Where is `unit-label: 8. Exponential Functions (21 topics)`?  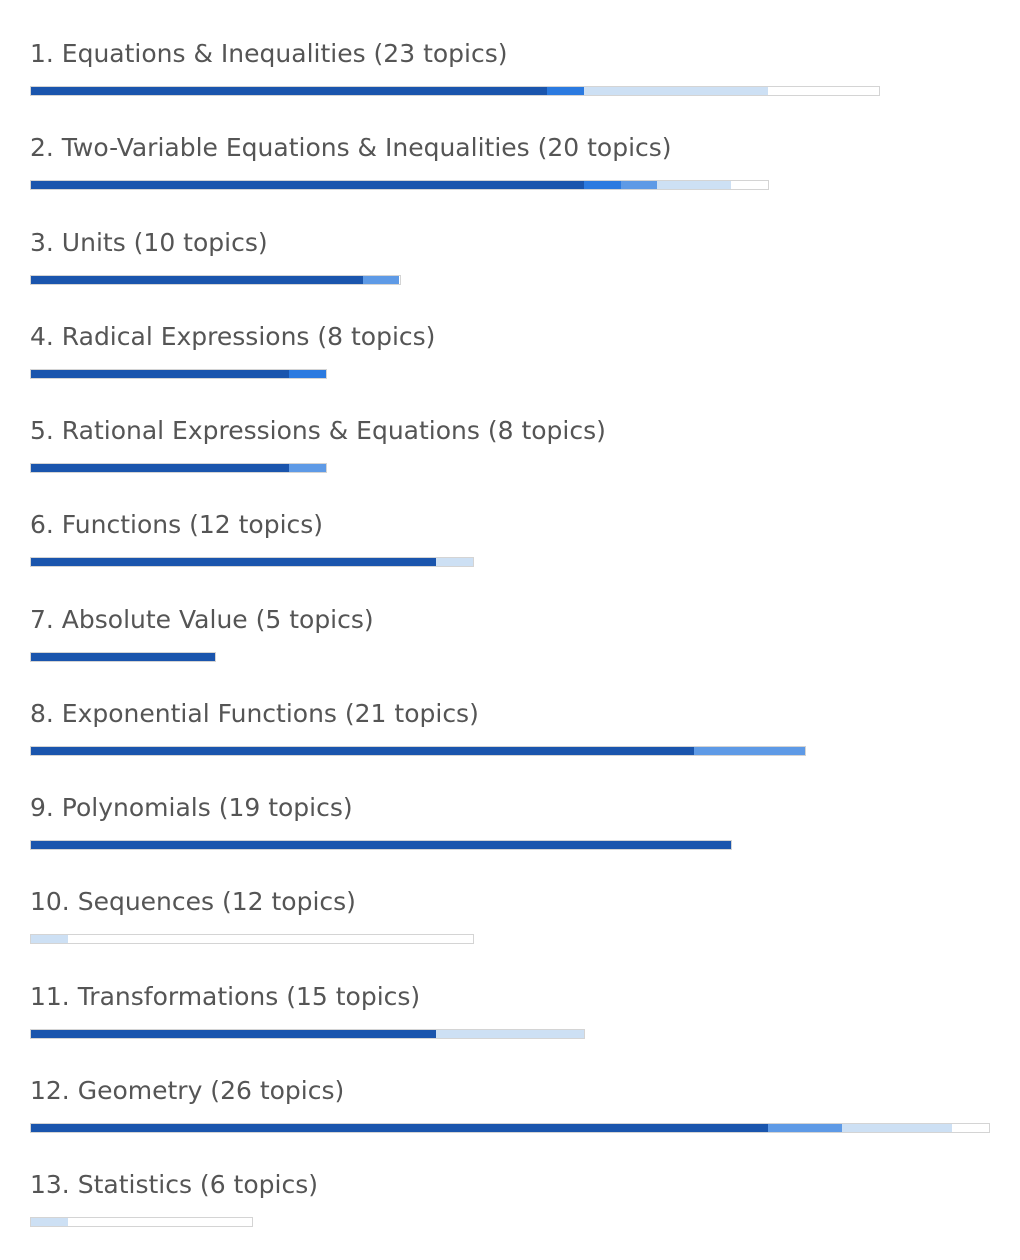
unit-label: 8. Exponential Functions (21 topics) is located at coordinates (254, 713).